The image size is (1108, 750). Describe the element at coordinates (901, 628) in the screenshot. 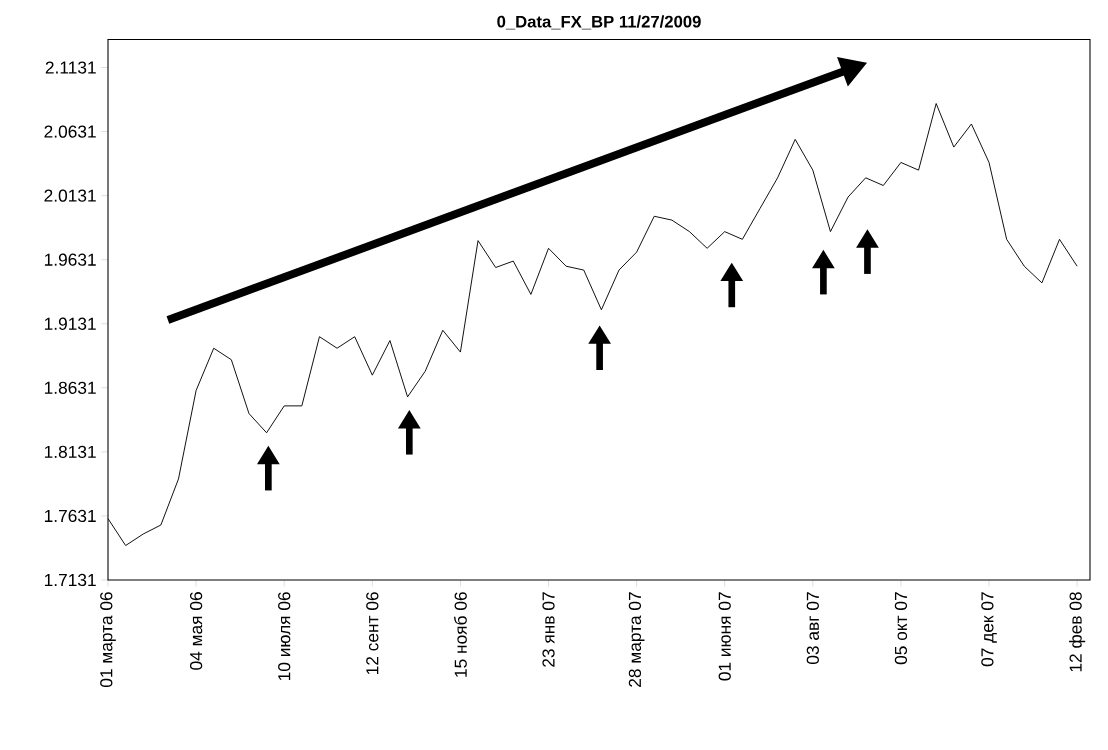

I see `x-tick-label: 05 окт 07` at that location.